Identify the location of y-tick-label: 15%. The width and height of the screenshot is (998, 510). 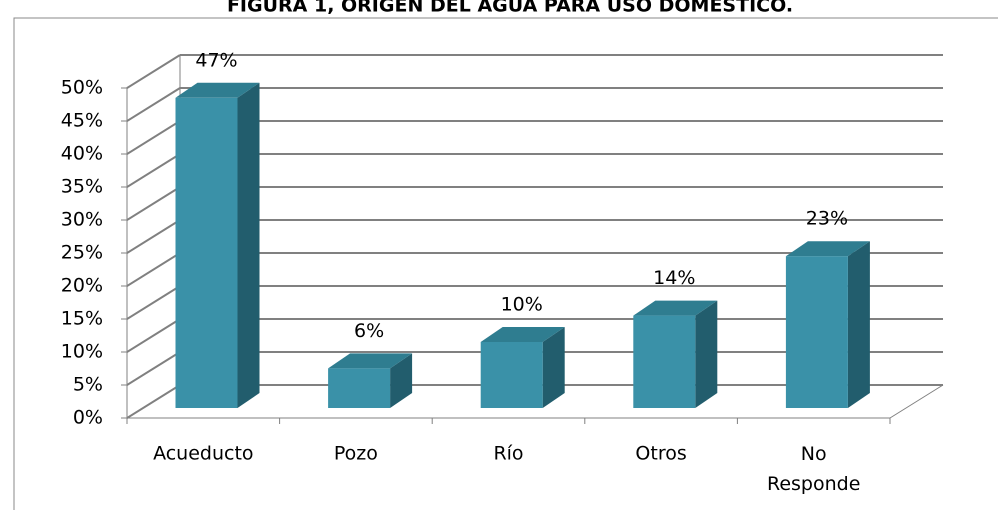
(82, 319).